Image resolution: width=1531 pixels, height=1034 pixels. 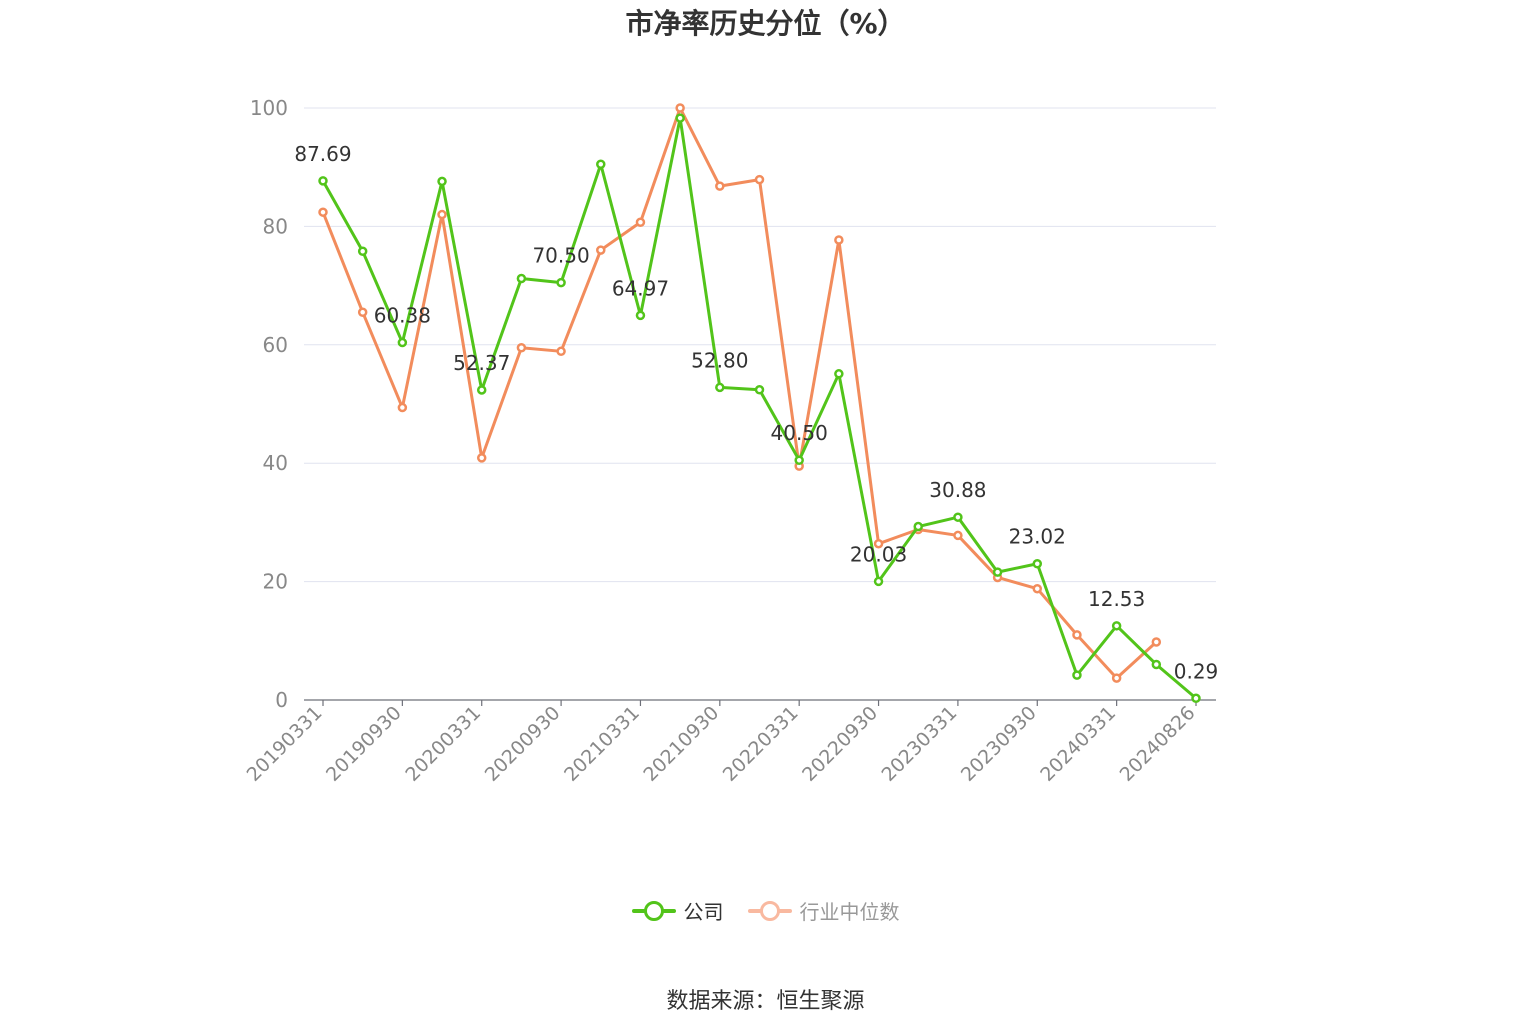 What do you see at coordinates (640, 288) in the screenshot?
I see `data-label: 64.97` at bounding box center [640, 288].